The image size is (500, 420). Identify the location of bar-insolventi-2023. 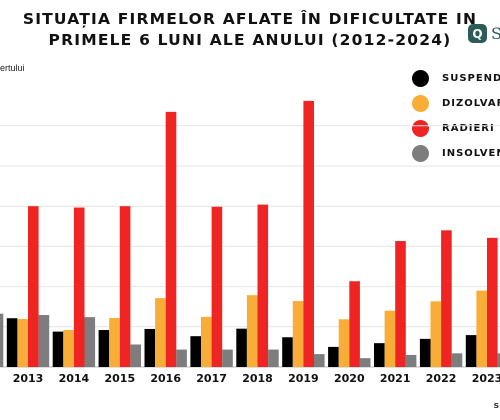
(498, 360).